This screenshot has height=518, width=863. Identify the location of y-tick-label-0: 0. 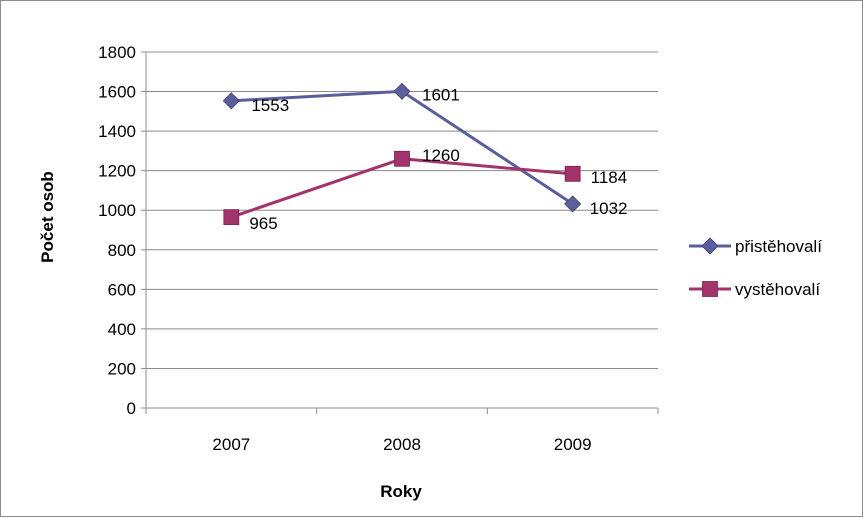
(131, 408).